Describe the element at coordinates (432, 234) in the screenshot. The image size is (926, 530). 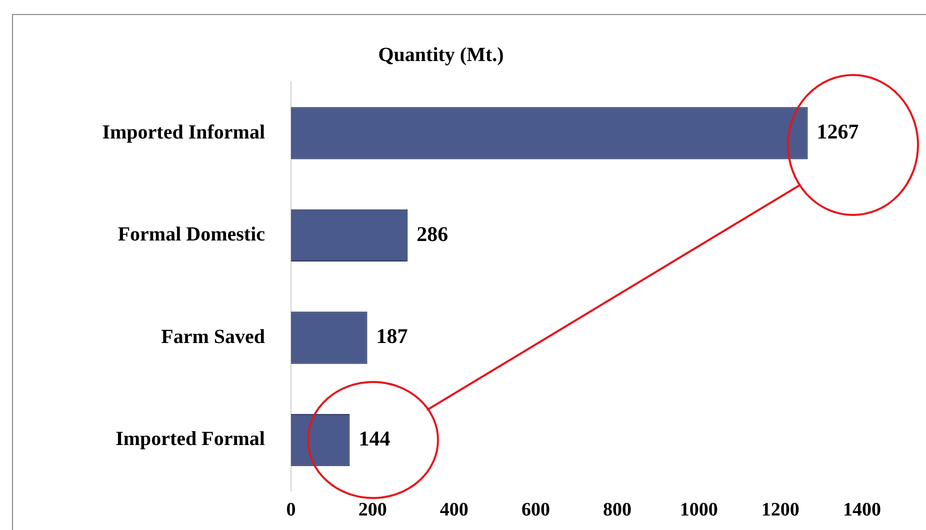
I see `data-label: 286` at that location.